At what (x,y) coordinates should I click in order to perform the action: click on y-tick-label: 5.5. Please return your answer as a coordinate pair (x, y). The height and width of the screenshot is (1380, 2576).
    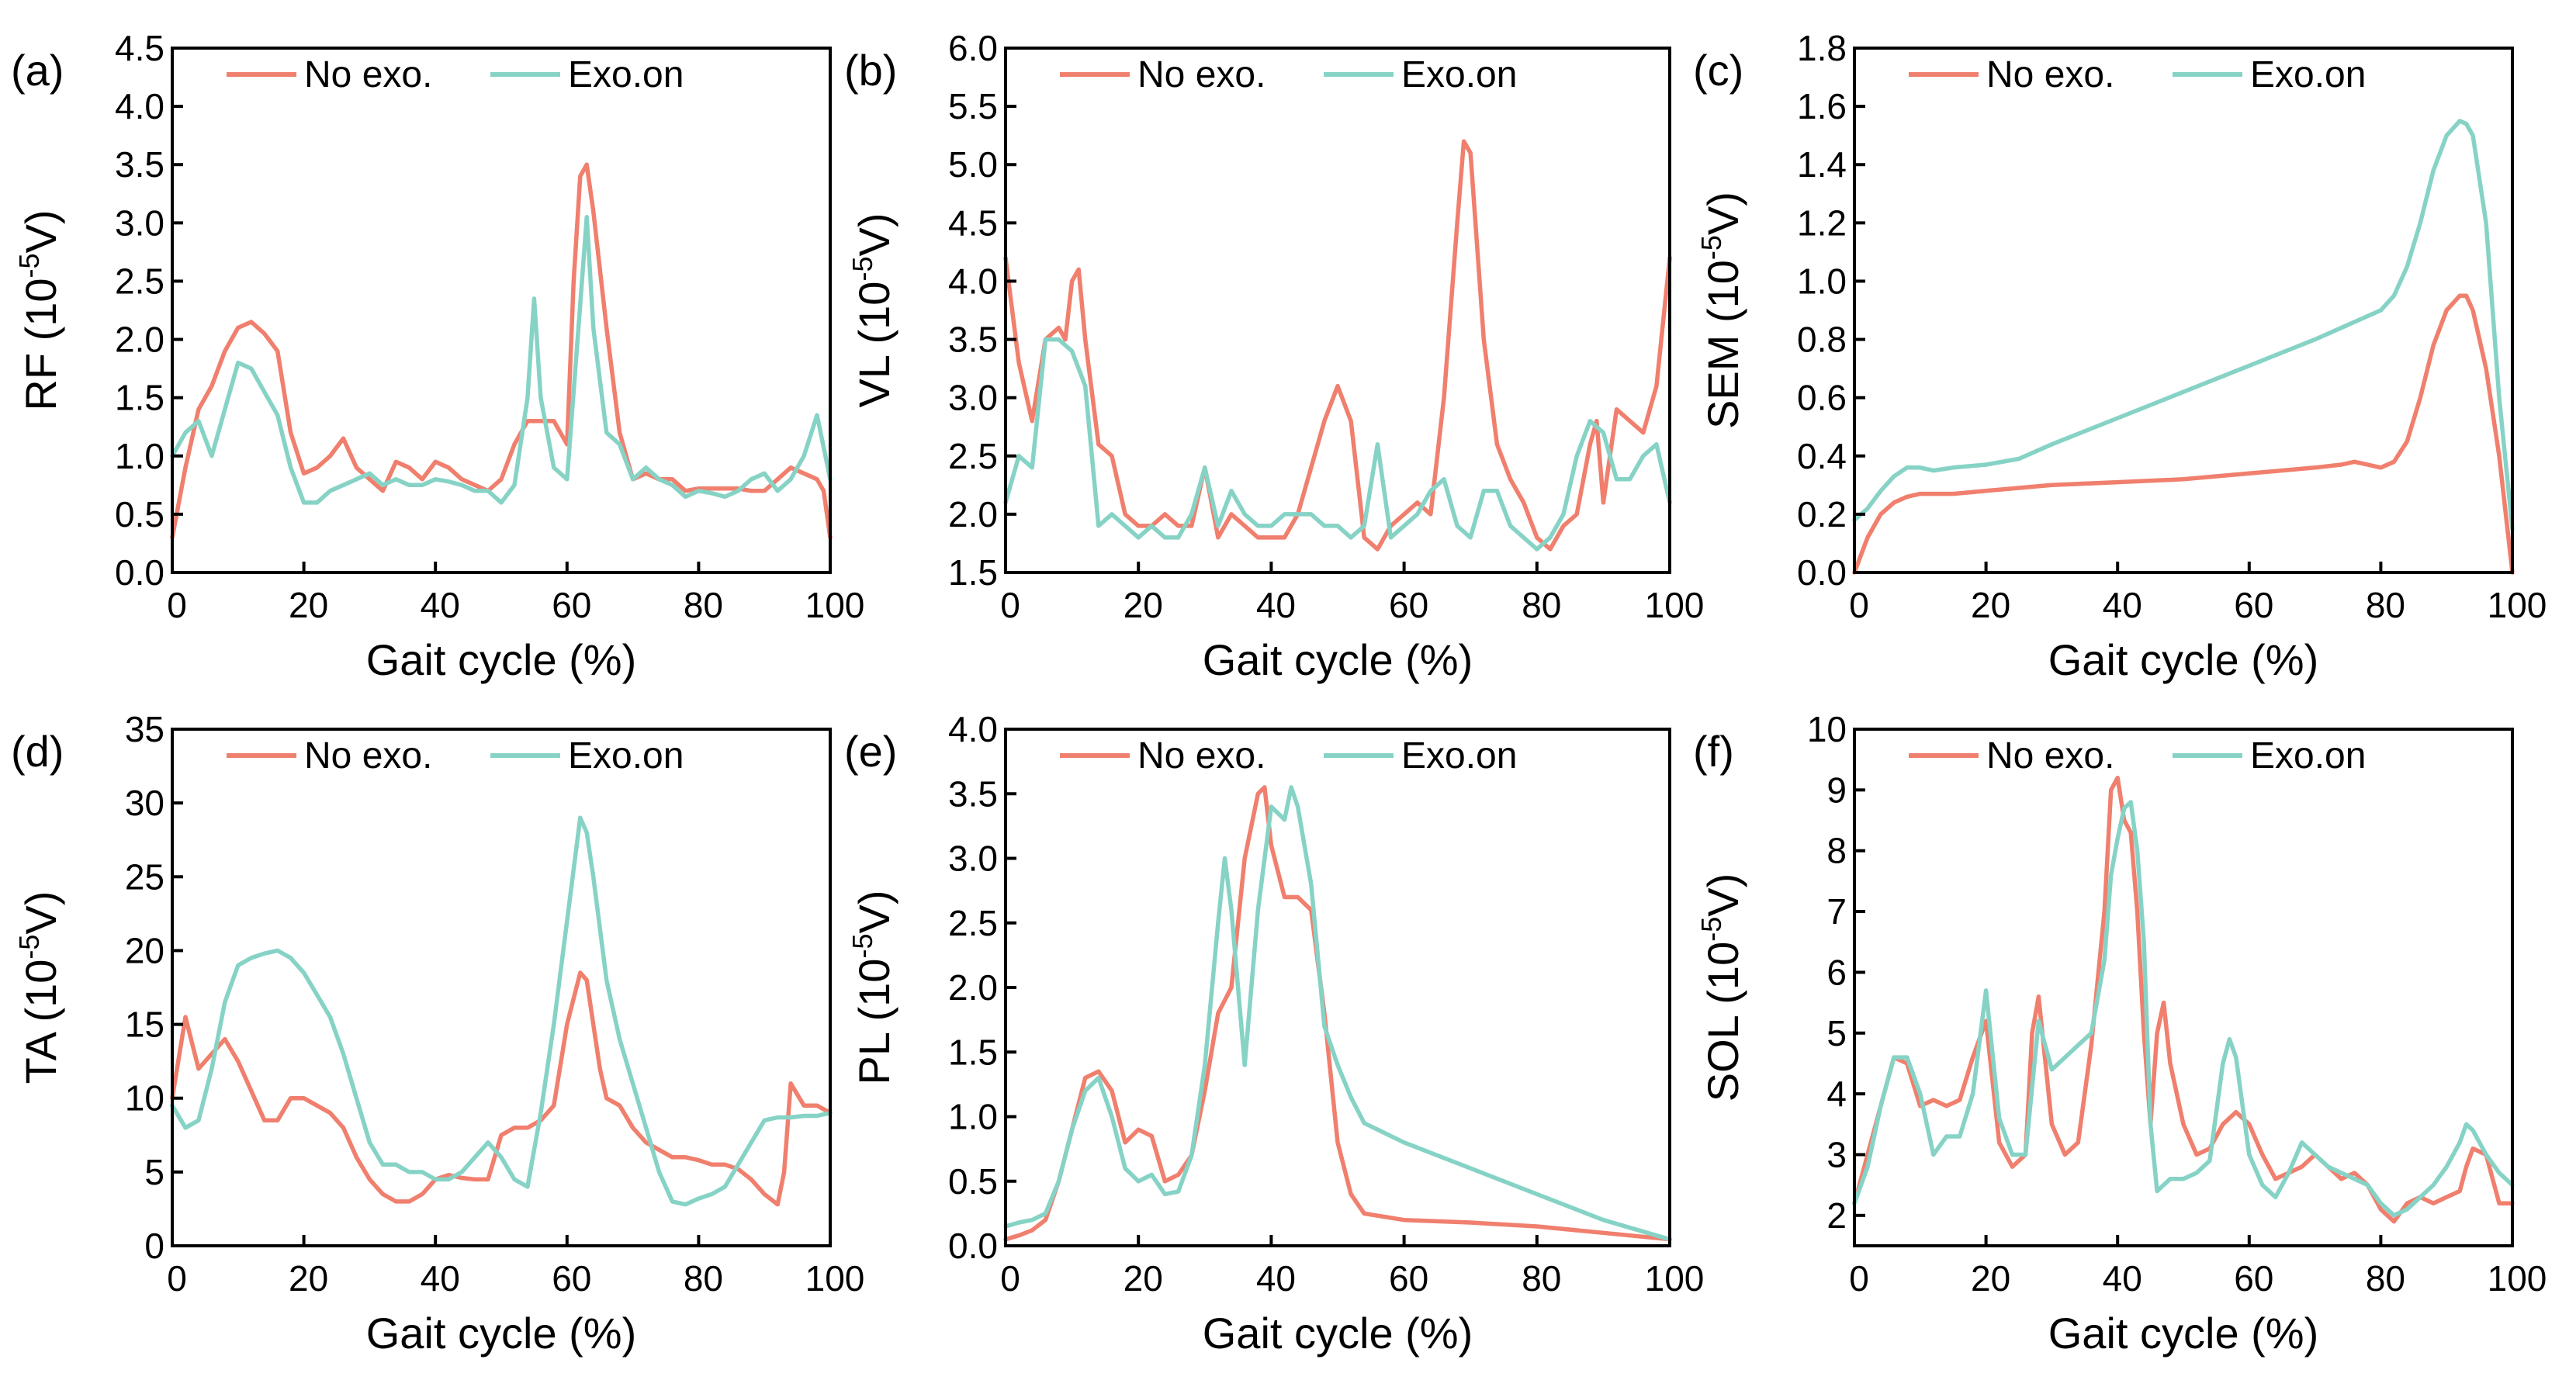
    Looking at the image, I should click on (973, 106).